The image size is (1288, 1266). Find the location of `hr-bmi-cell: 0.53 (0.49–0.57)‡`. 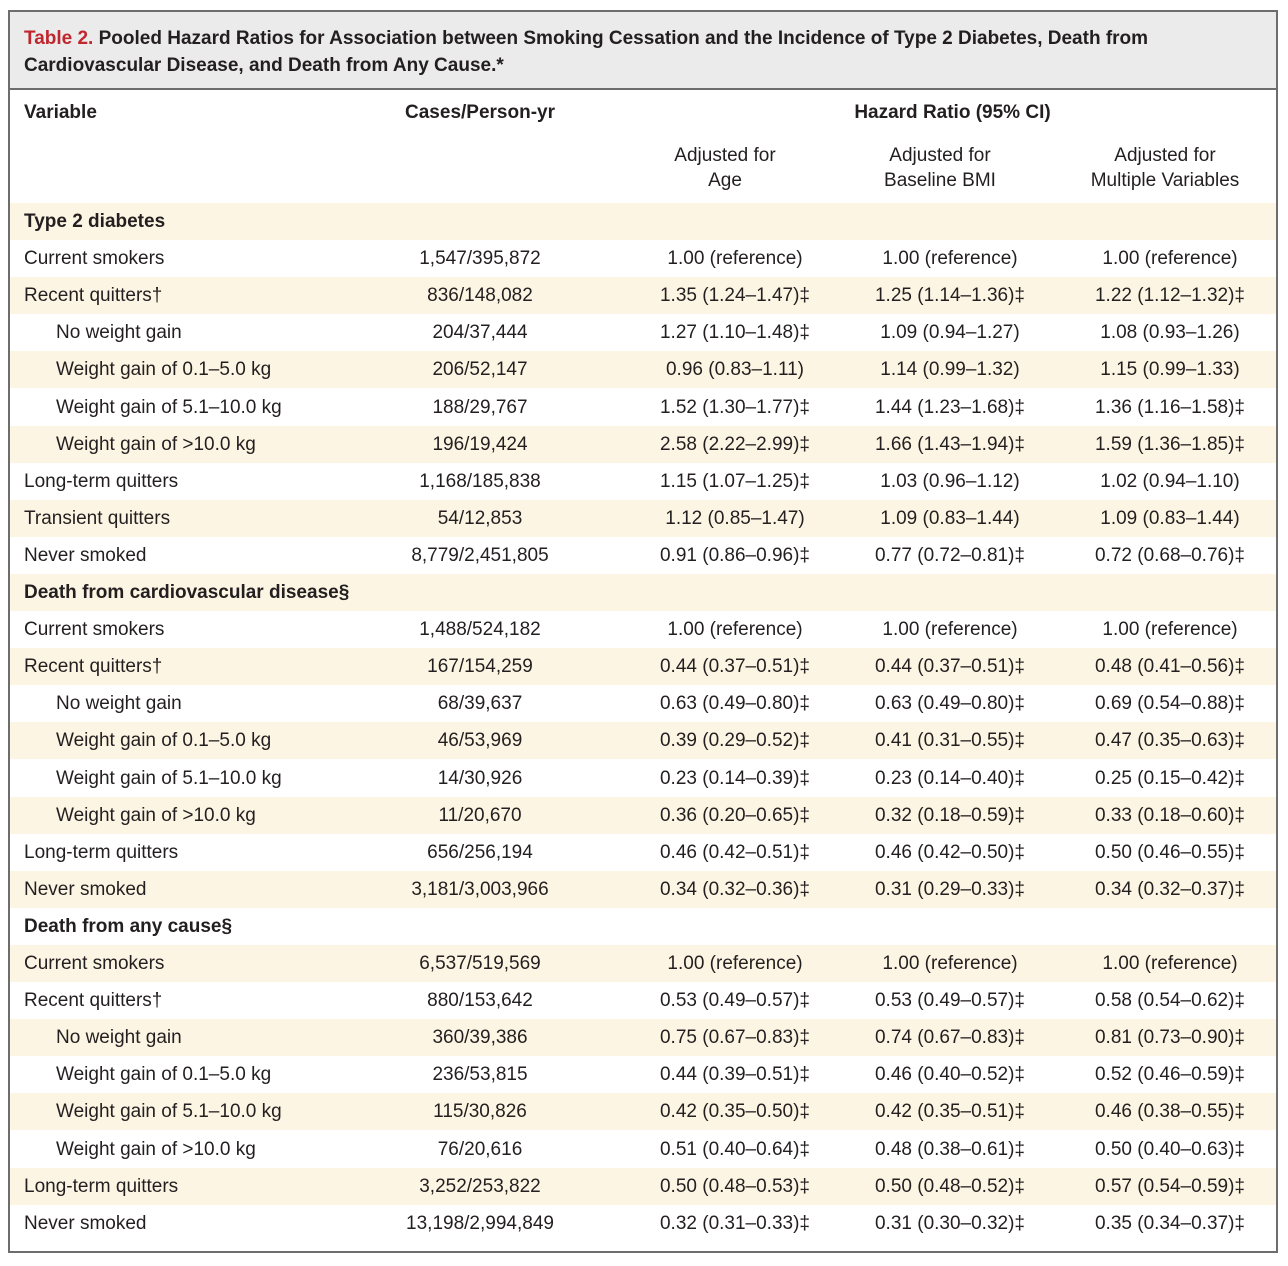

hr-bmi-cell: 0.53 (0.49–0.57)‡ is located at coordinates (949, 1001).